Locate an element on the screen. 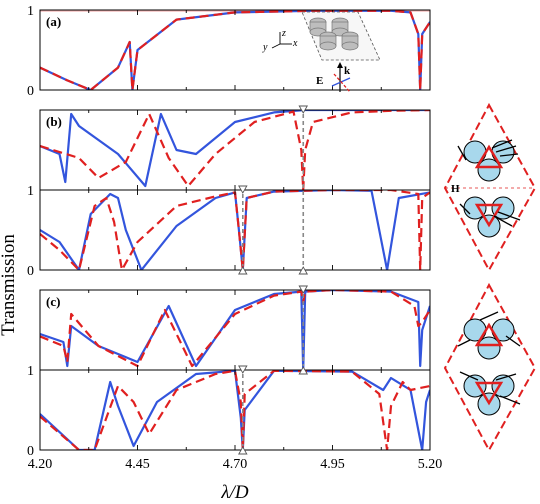 This screenshot has height=504, width=540. panel-label: (a) is located at coordinates (53, 21).